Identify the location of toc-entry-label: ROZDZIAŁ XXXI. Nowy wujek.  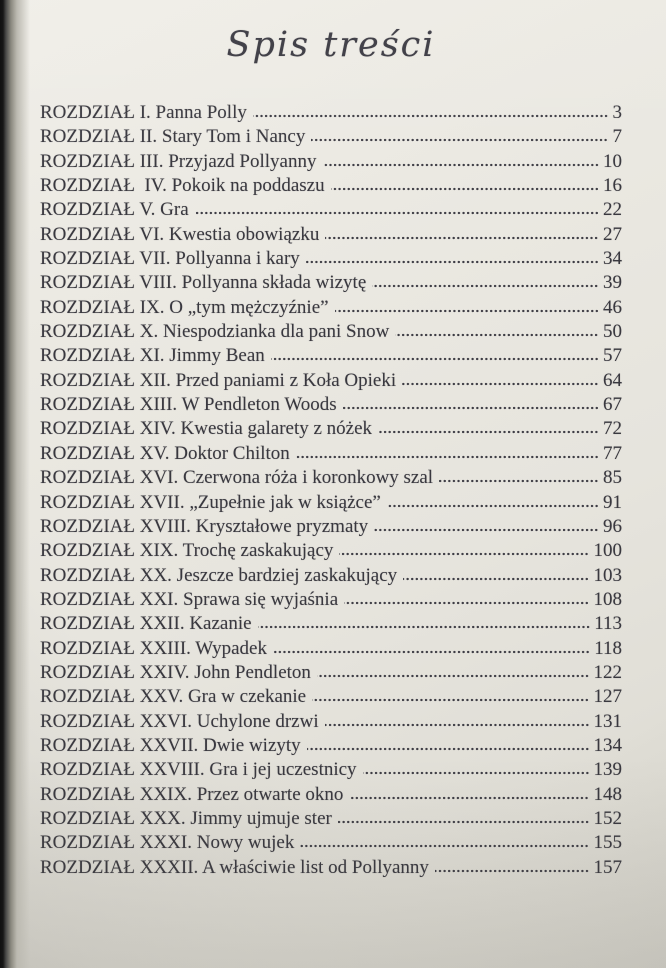
(167, 843).